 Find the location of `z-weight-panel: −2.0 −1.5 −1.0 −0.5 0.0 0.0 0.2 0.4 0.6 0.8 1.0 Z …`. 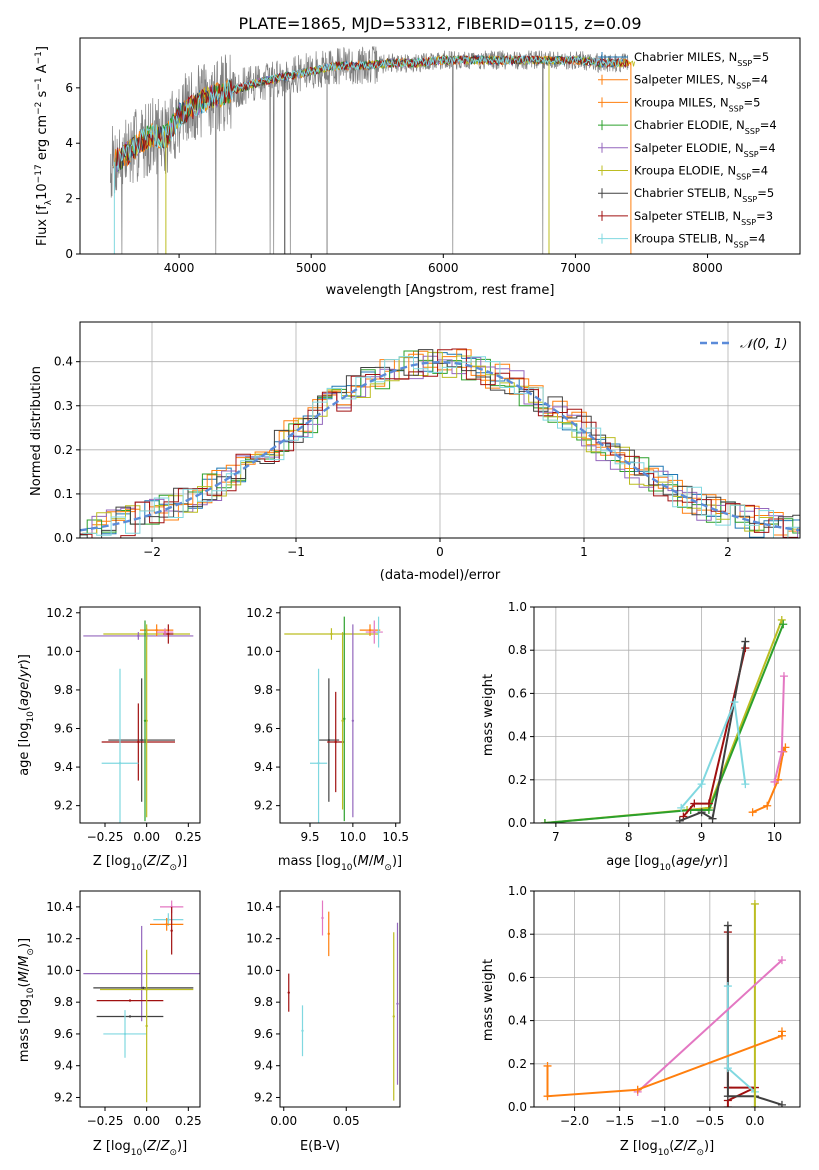

z-weight-panel: −2.0 −1.5 −1.0 −0.5 0.0 0.0 0.2 0.4 0.6 0.8 1.0 Z … is located at coordinates (641, 1021).